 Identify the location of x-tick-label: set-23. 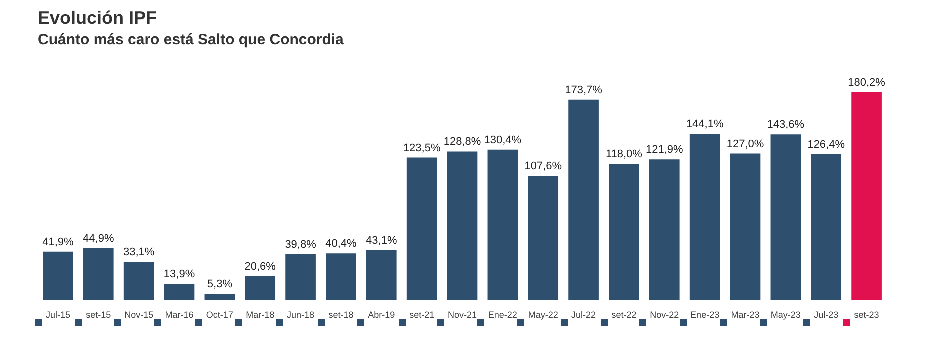
(867, 315).